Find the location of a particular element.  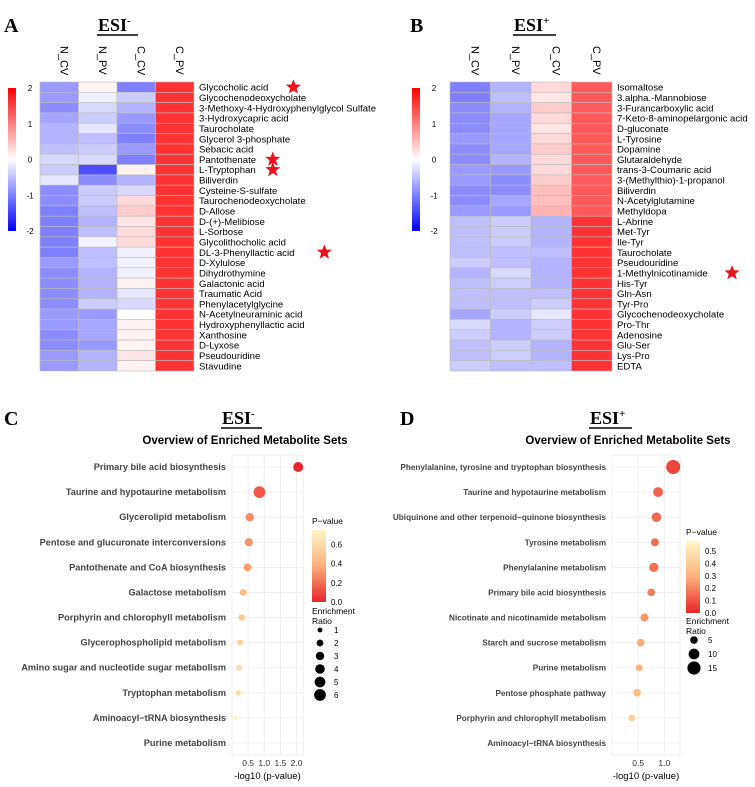

heatmap-row-label: Met-Tyr is located at coordinates (633, 232).